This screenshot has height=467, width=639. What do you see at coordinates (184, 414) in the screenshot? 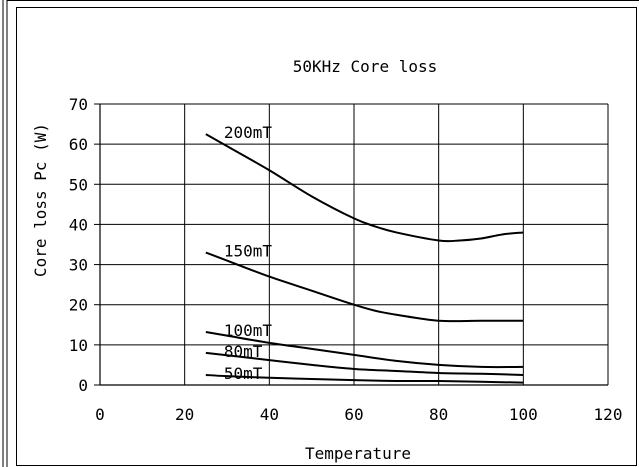
I see `x-tick-label-1: 20` at bounding box center [184, 414].